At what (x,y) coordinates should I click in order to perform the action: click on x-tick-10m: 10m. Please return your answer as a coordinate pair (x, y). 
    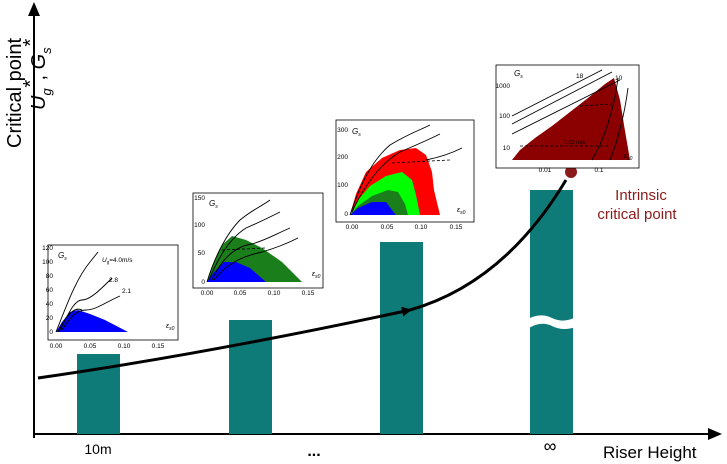
    Looking at the image, I should click on (97, 449).